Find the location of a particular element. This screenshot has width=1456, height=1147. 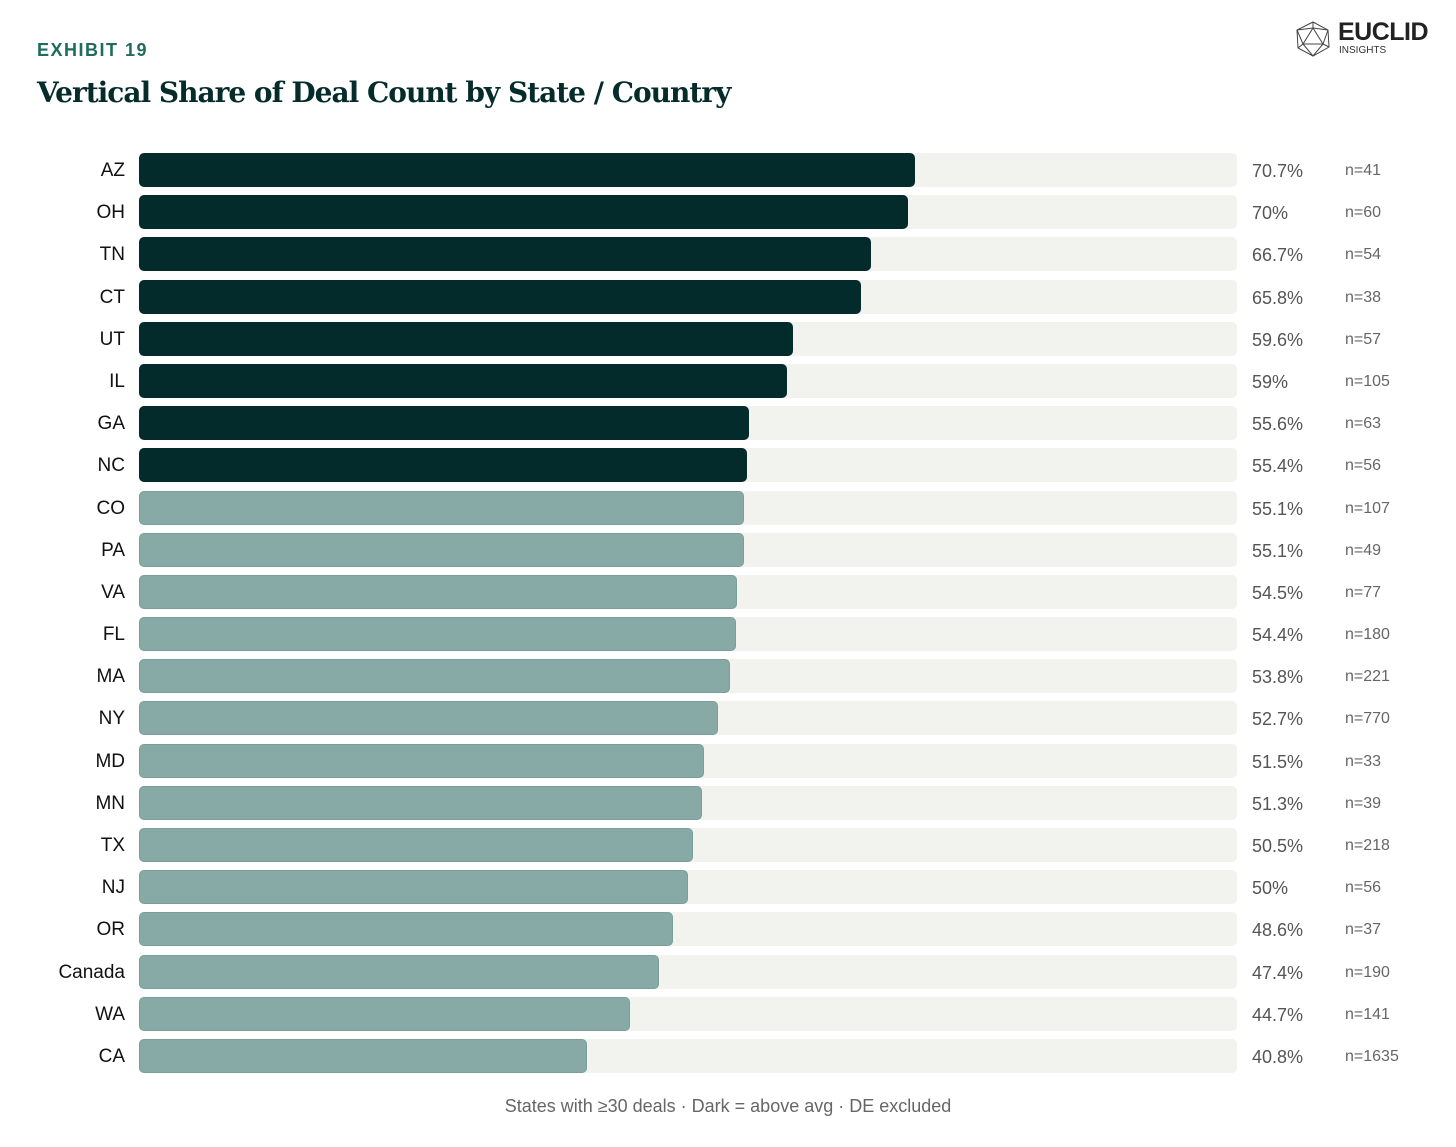

bar-row: VA 54.5% n=77 is located at coordinates (728, 591).